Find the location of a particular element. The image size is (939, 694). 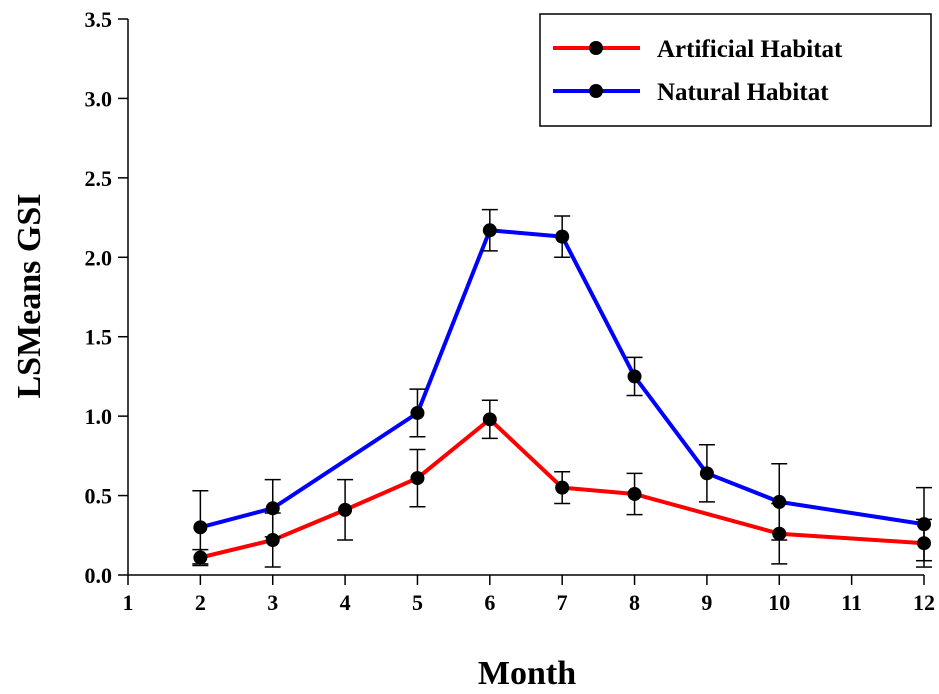

y-tick-label: 2.5 is located at coordinates (99, 178).